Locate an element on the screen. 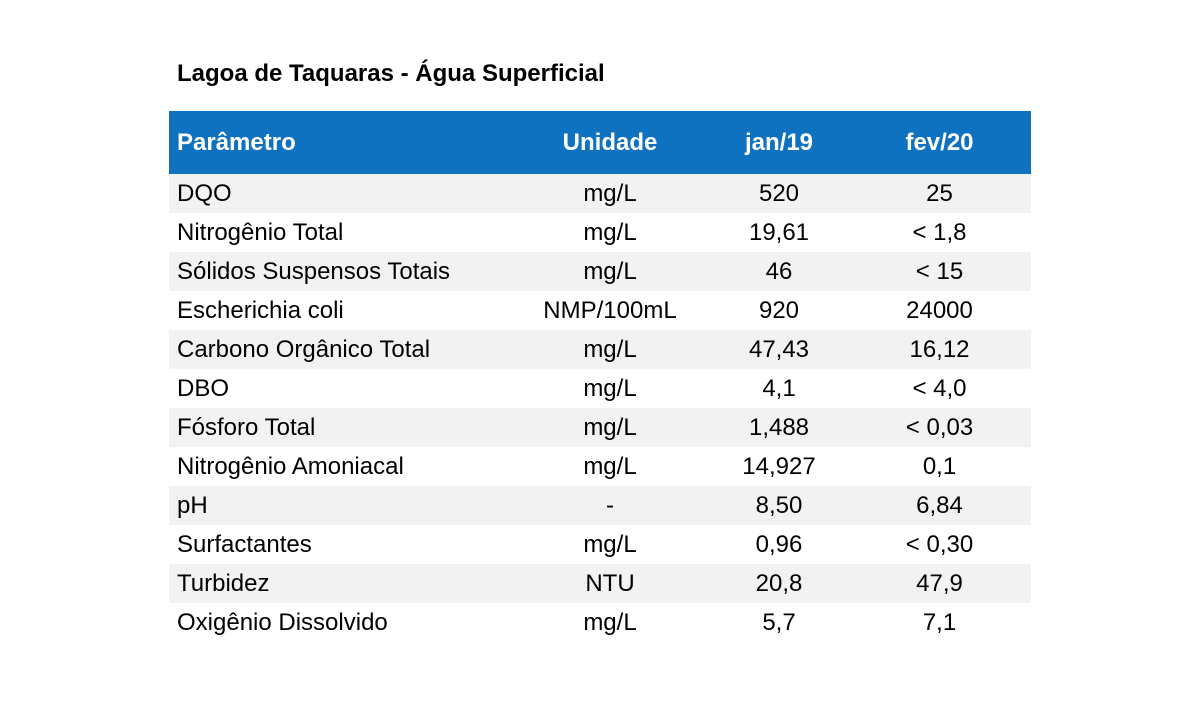 The image size is (1180, 707). table-row: Carbono Orgânico Total mg/L 47,43 16,12 is located at coordinates (600, 349).